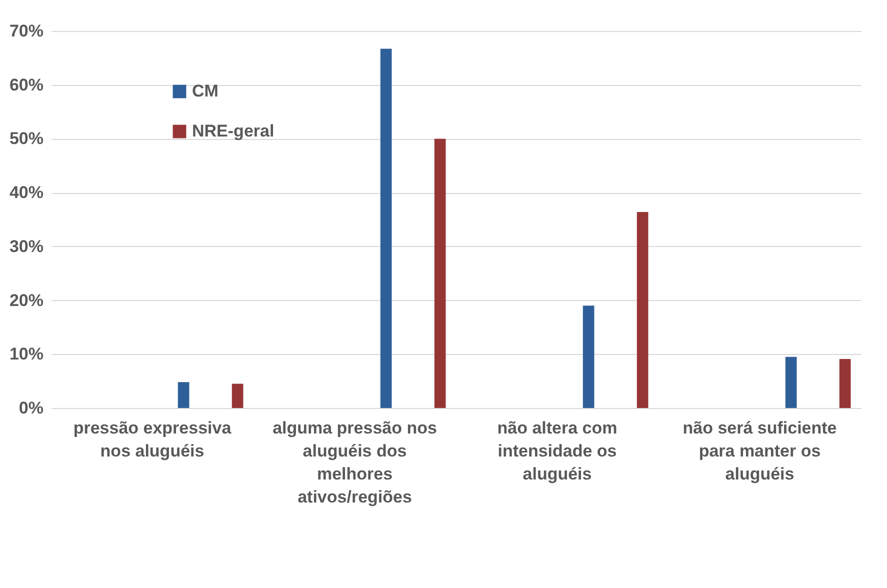  What do you see at coordinates (26, 300) in the screenshot?
I see `y-tick-label: 20%` at bounding box center [26, 300].